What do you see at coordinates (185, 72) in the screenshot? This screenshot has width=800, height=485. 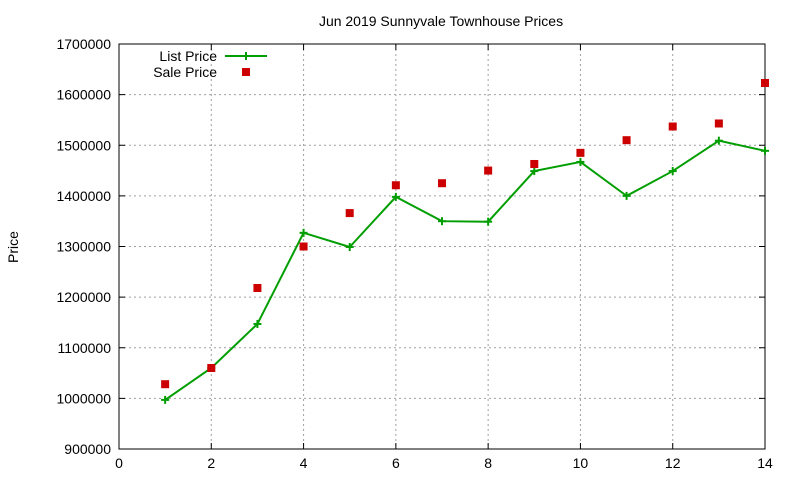 I see `legend-label: Sale Price` at bounding box center [185, 72].